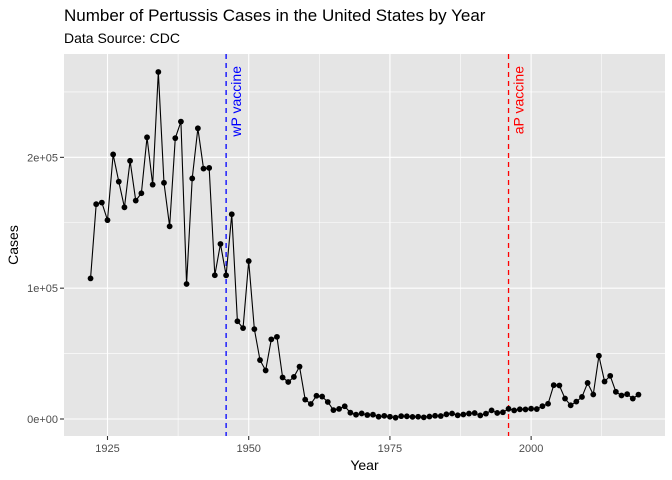 This screenshot has height=480, width=672. What do you see at coordinates (122, 38) in the screenshot?
I see `chart-subtitle: Data Source: CDC` at bounding box center [122, 38].